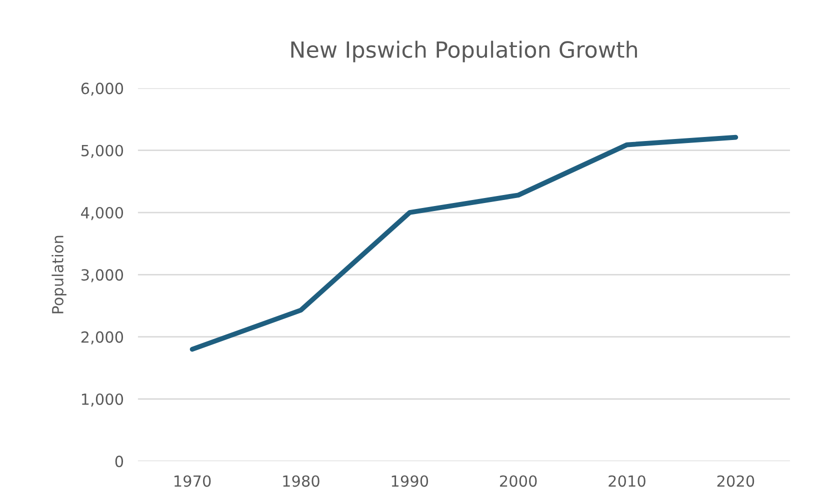  I want to click on y-tick-label: 6,000, so click(102, 89).